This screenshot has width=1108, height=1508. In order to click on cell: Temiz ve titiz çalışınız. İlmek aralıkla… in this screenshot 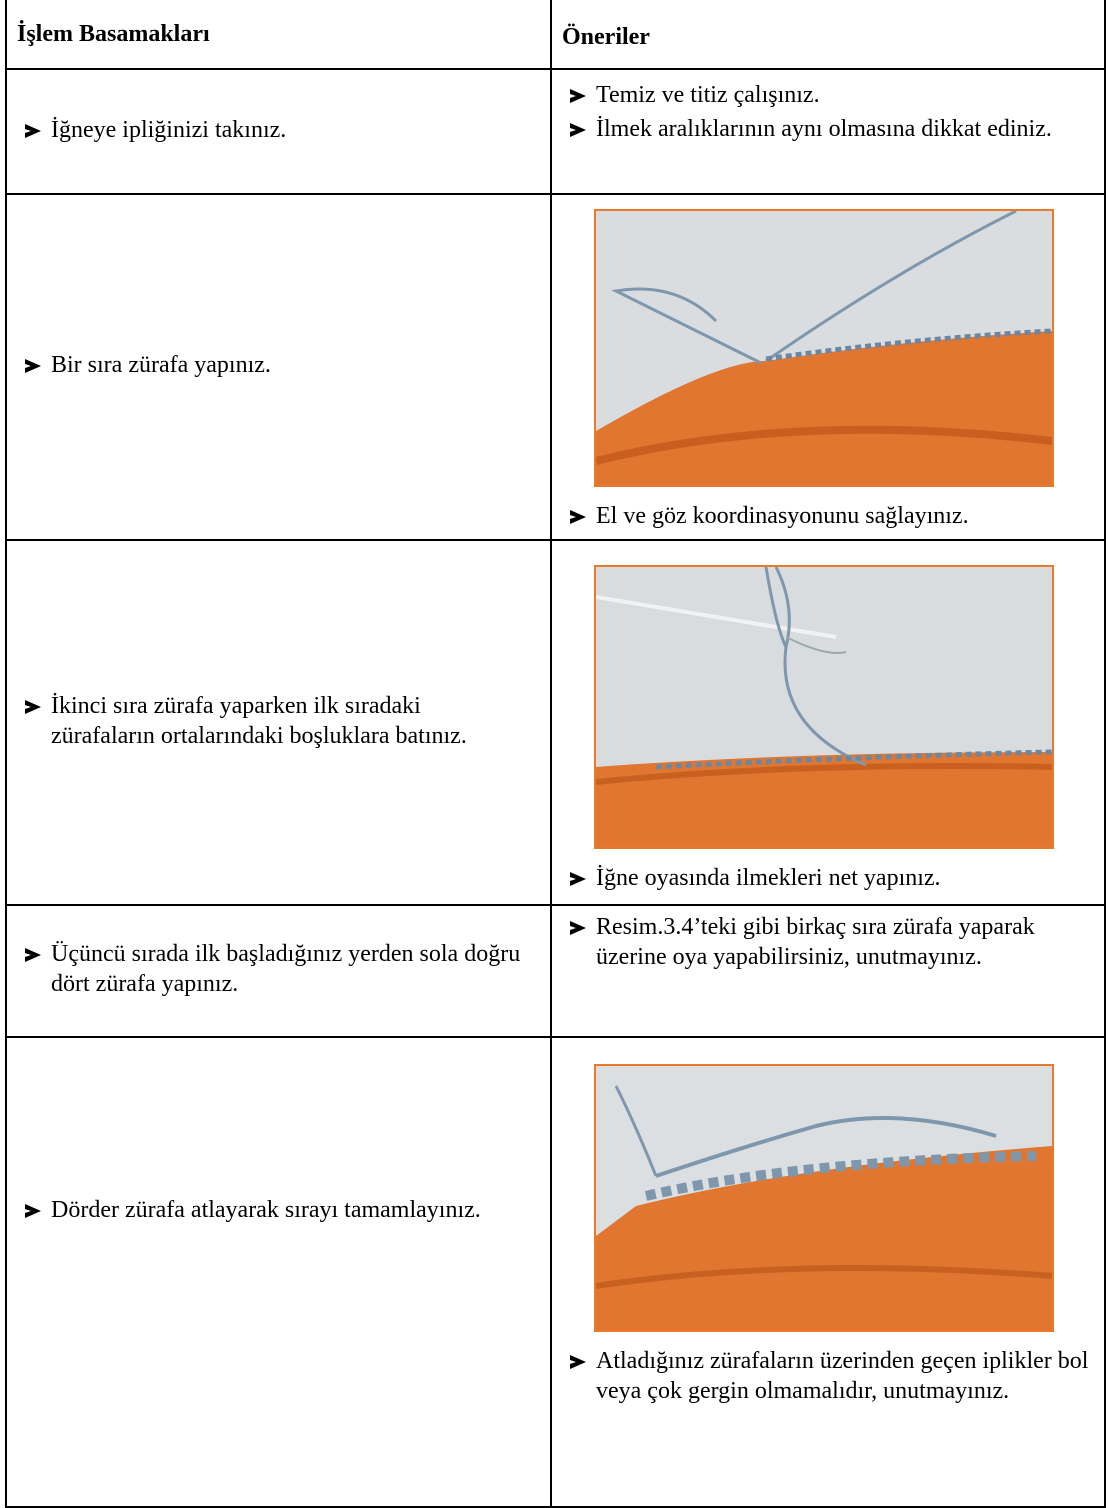, I will do `click(828, 131)`.